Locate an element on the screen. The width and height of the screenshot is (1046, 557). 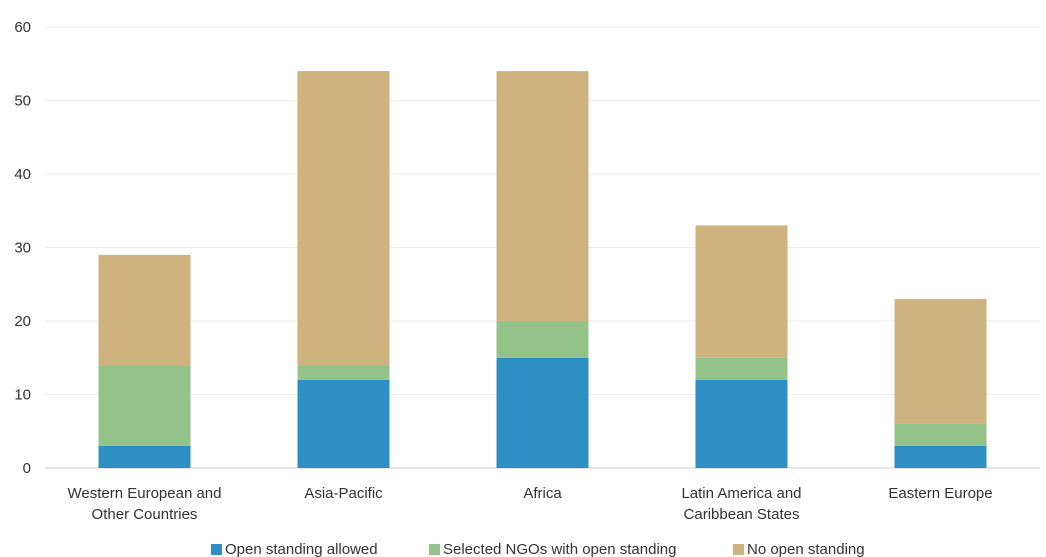
y-axis: 0 10 20 30 40 50 60 is located at coordinates (22, 248).